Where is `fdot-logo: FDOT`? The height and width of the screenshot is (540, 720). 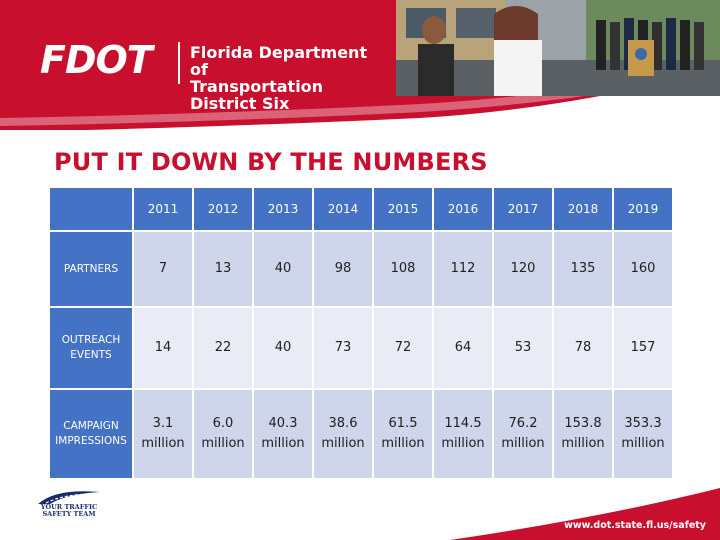
fdot-logo: FDOT is located at coordinates (96, 60).